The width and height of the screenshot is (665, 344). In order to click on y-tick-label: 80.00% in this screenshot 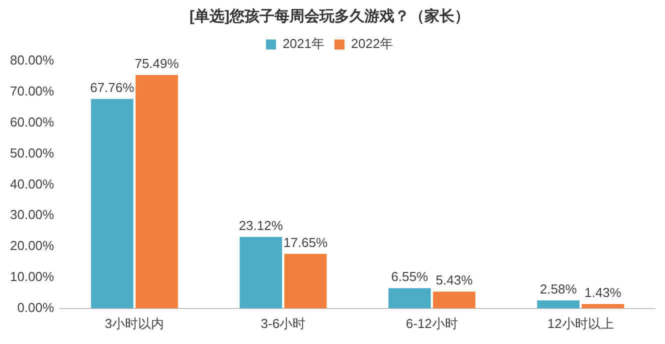, I will do `click(32, 60)`.